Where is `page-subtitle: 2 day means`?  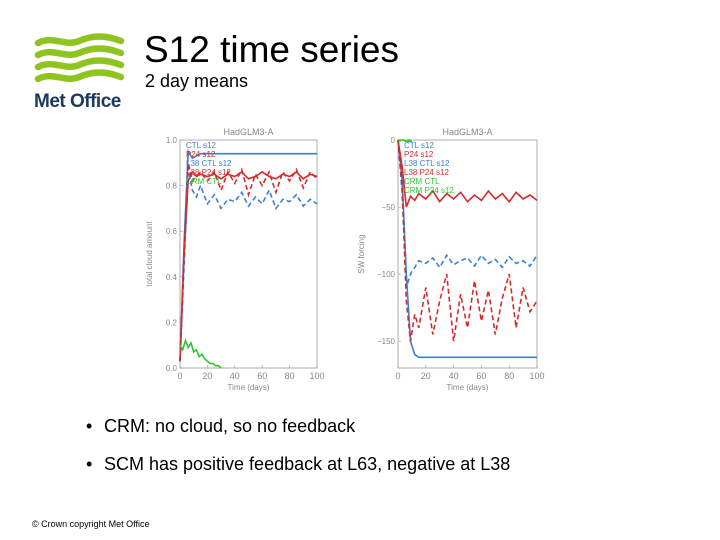
page-subtitle: 2 day means is located at coordinates (197, 81).